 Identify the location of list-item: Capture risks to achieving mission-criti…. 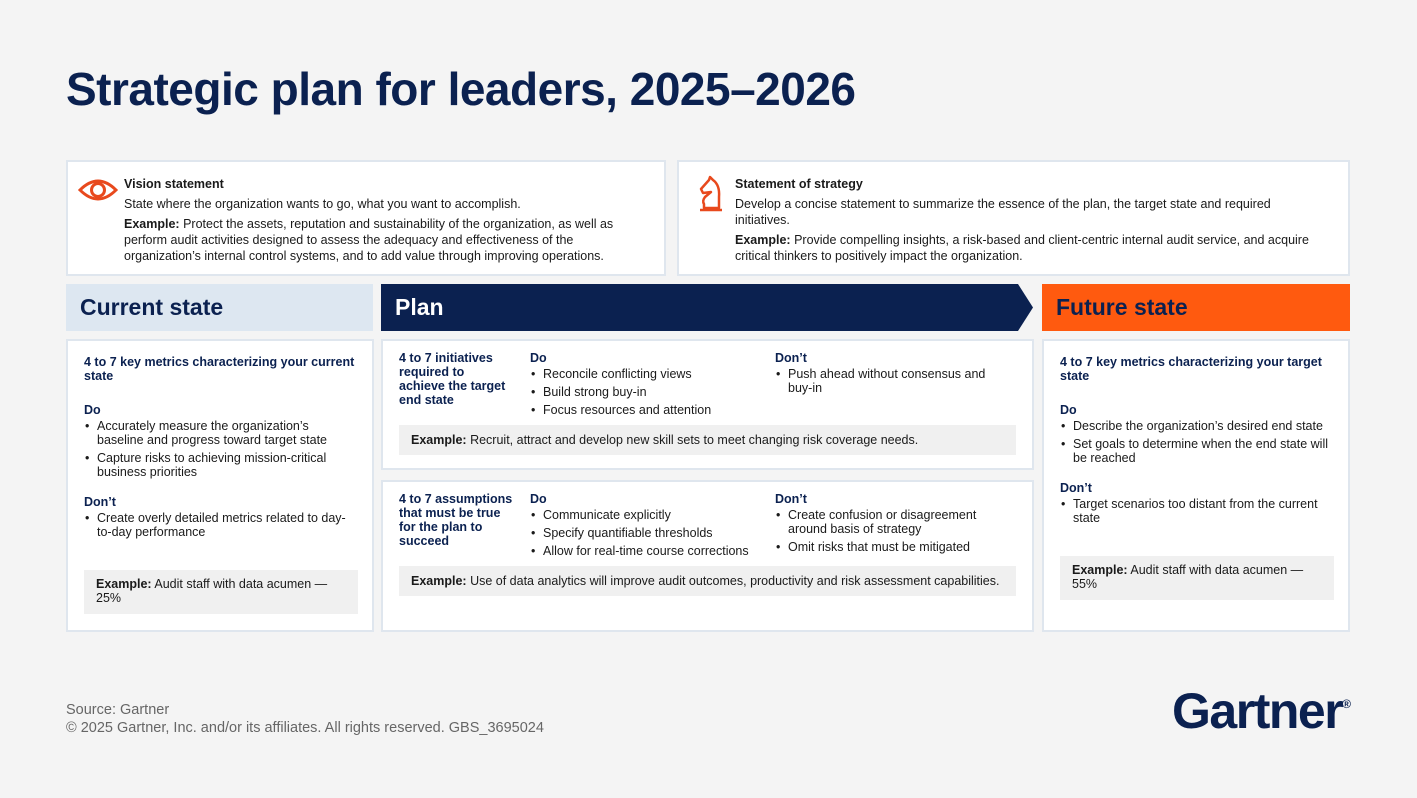
(220, 465).